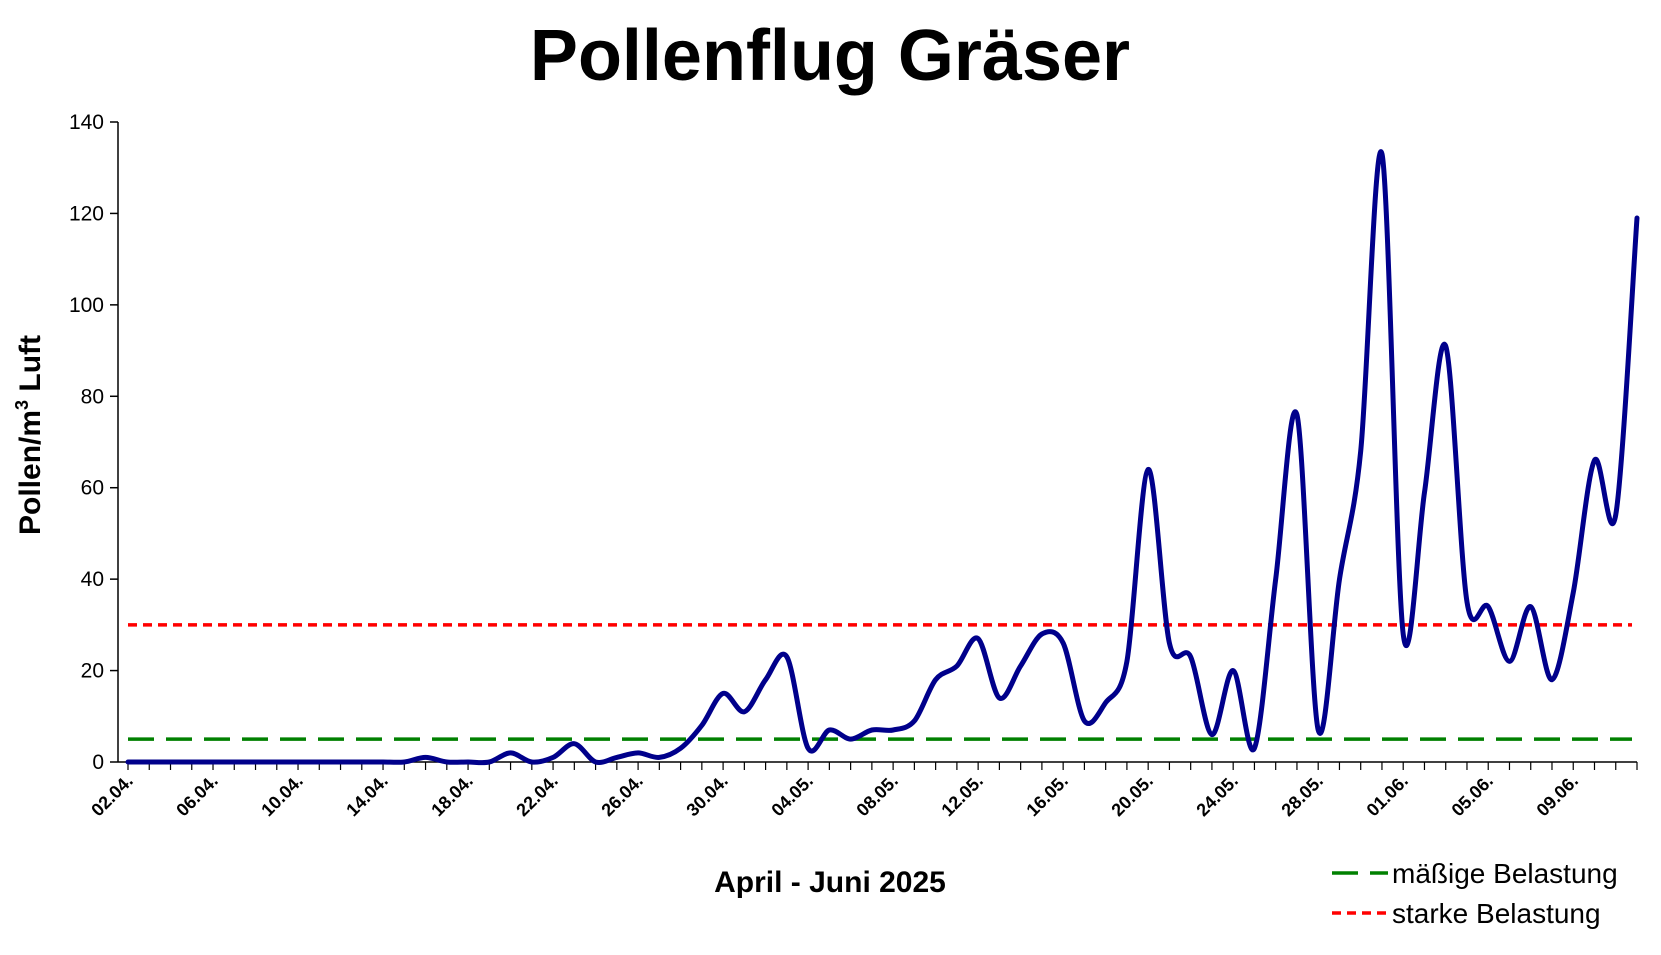 This screenshot has height=955, width=1661. I want to click on x-tick-label: 30.04., so click(707, 796).